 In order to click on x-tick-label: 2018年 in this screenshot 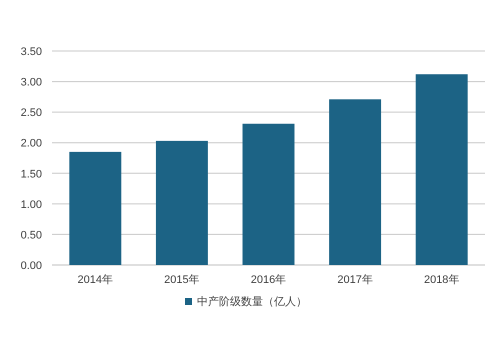, I will do `click(442, 280)`.